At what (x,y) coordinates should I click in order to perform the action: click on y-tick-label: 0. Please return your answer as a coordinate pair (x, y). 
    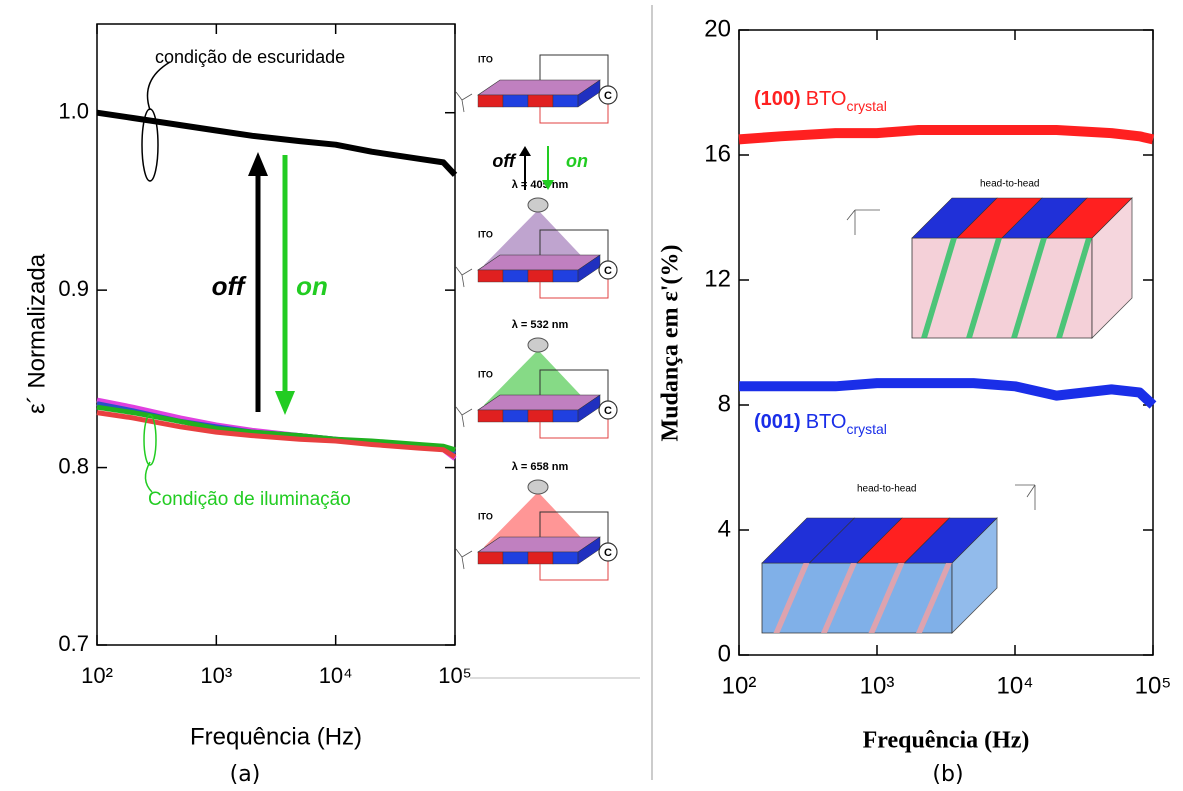
    Looking at the image, I should click on (724, 653).